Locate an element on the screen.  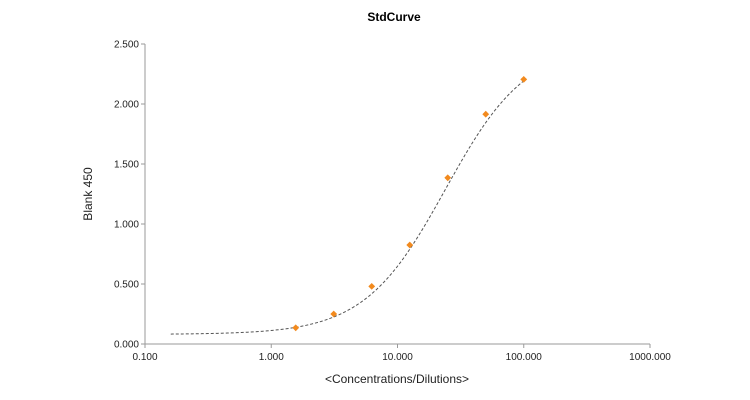
x-tick-label: 1000.000 is located at coordinates (650, 357).